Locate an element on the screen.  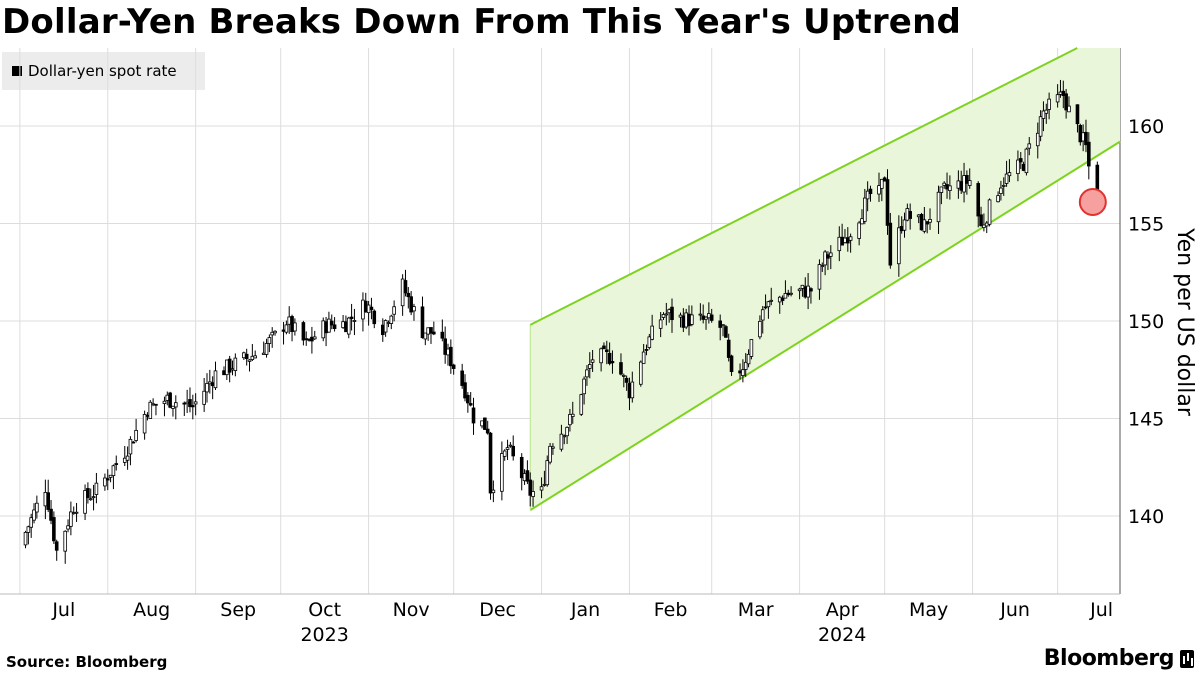
x-tick-label: Feb is located at coordinates (671, 610).